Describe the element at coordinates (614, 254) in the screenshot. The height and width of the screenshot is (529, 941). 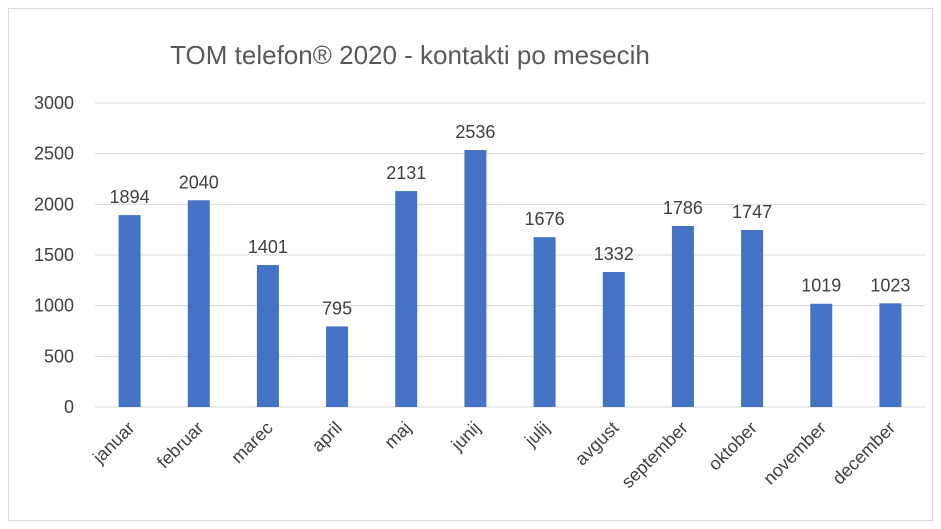
I see `data-label: 1332` at that location.